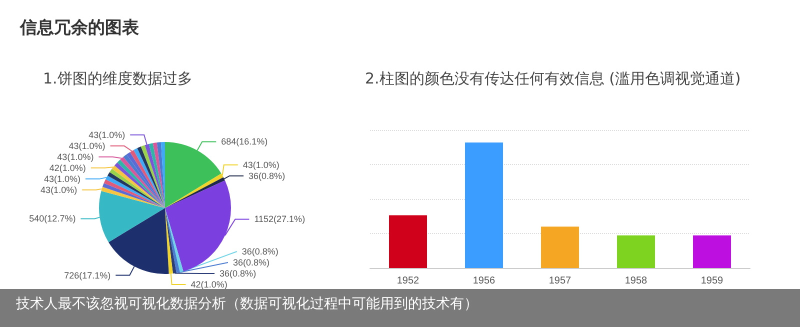  Describe the element at coordinates (636, 281) in the screenshot. I see `x-tick-label: 1958` at that location.